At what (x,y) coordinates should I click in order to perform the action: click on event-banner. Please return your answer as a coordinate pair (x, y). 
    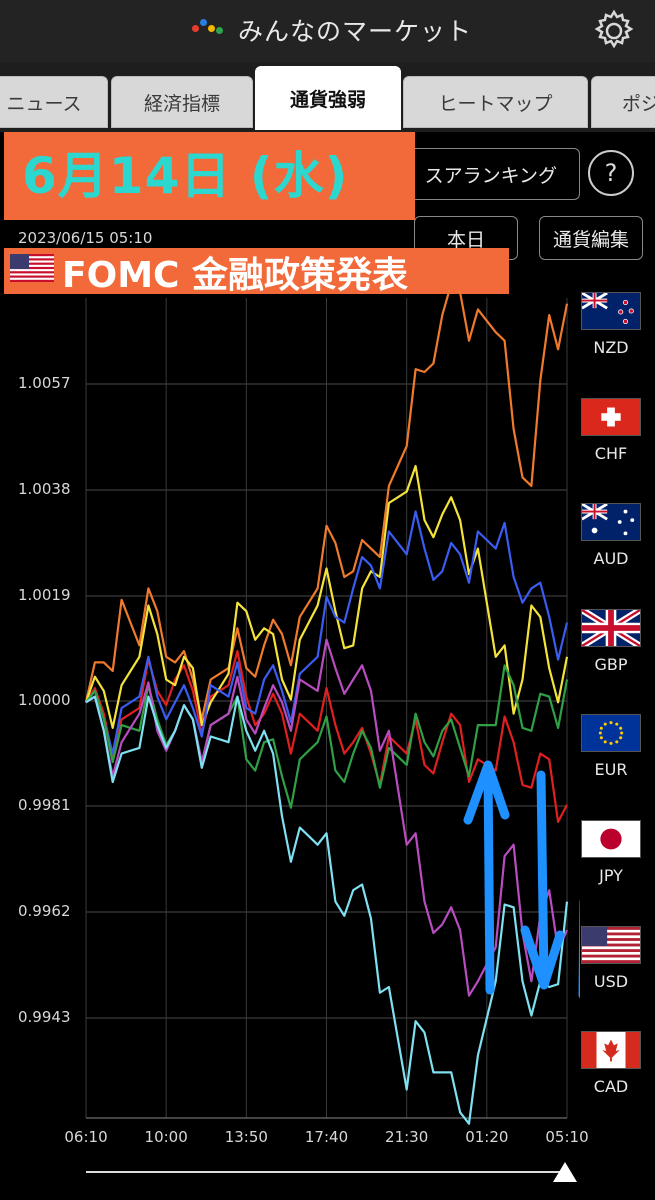
    Looking at the image, I should click on (256, 271).